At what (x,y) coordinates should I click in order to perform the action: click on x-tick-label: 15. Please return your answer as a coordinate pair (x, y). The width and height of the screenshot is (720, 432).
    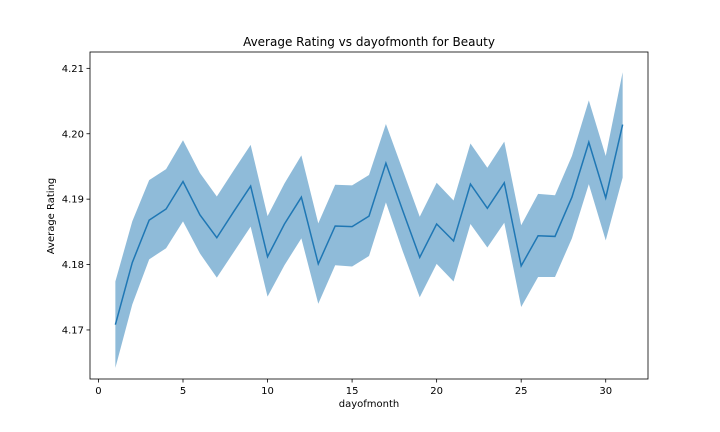
    Looking at the image, I should click on (352, 391).